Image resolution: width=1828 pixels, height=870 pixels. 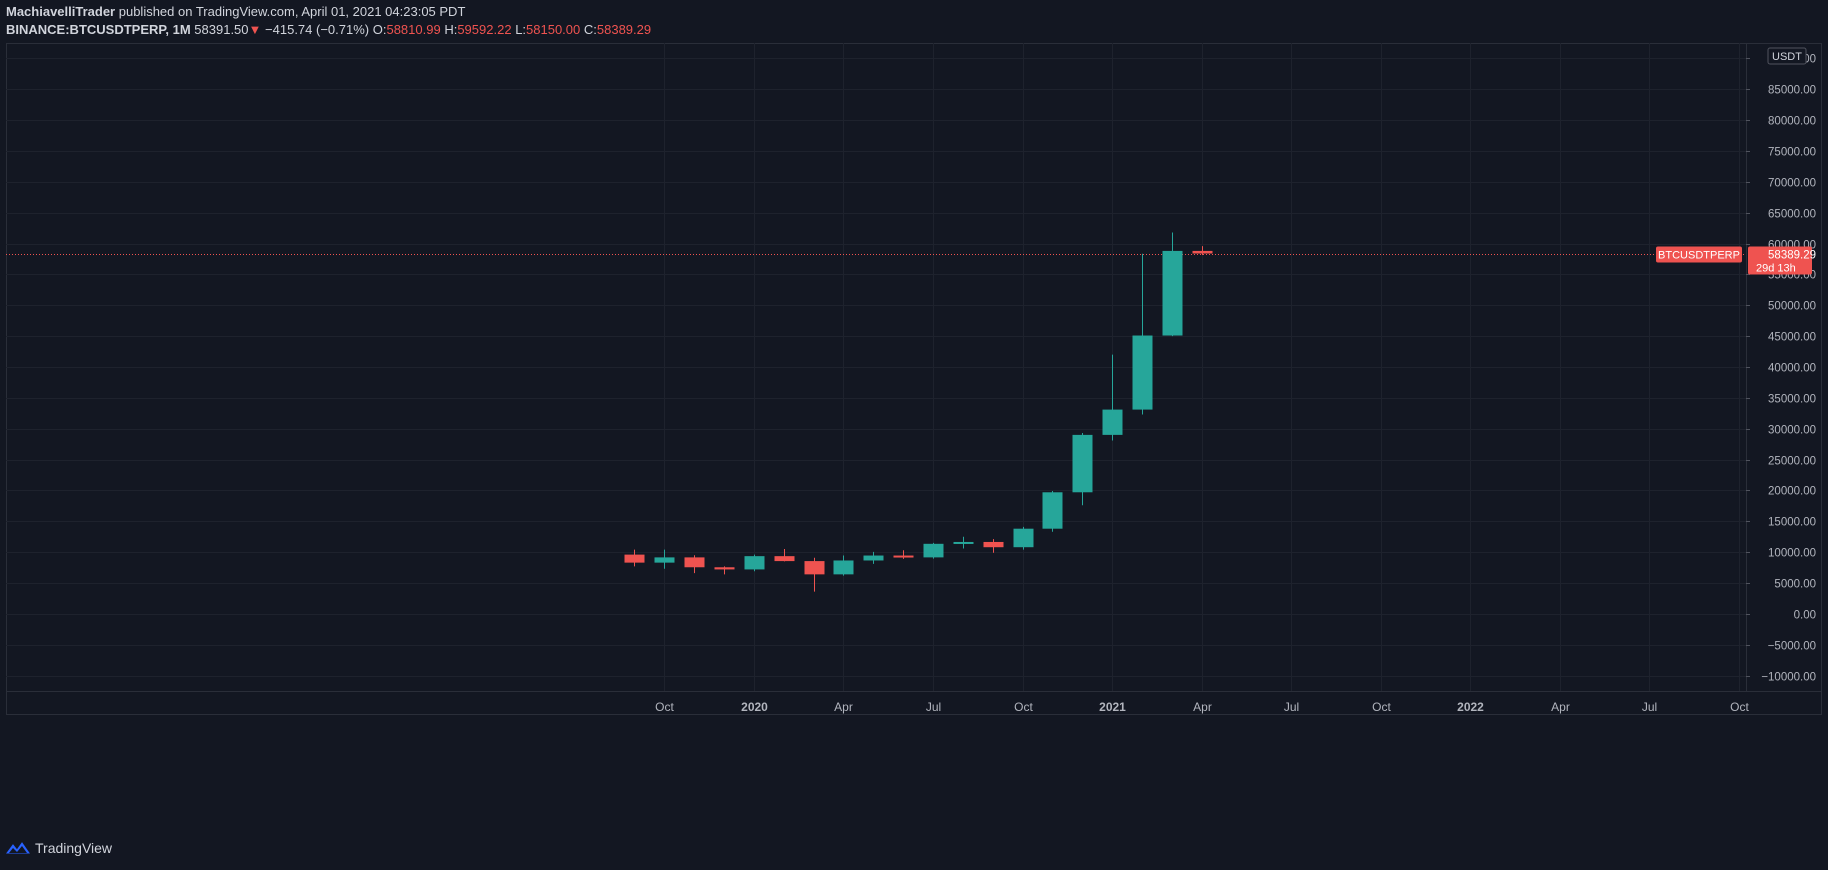 What do you see at coordinates (1470, 707) in the screenshot?
I see `x-tick-label: 2022` at bounding box center [1470, 707].